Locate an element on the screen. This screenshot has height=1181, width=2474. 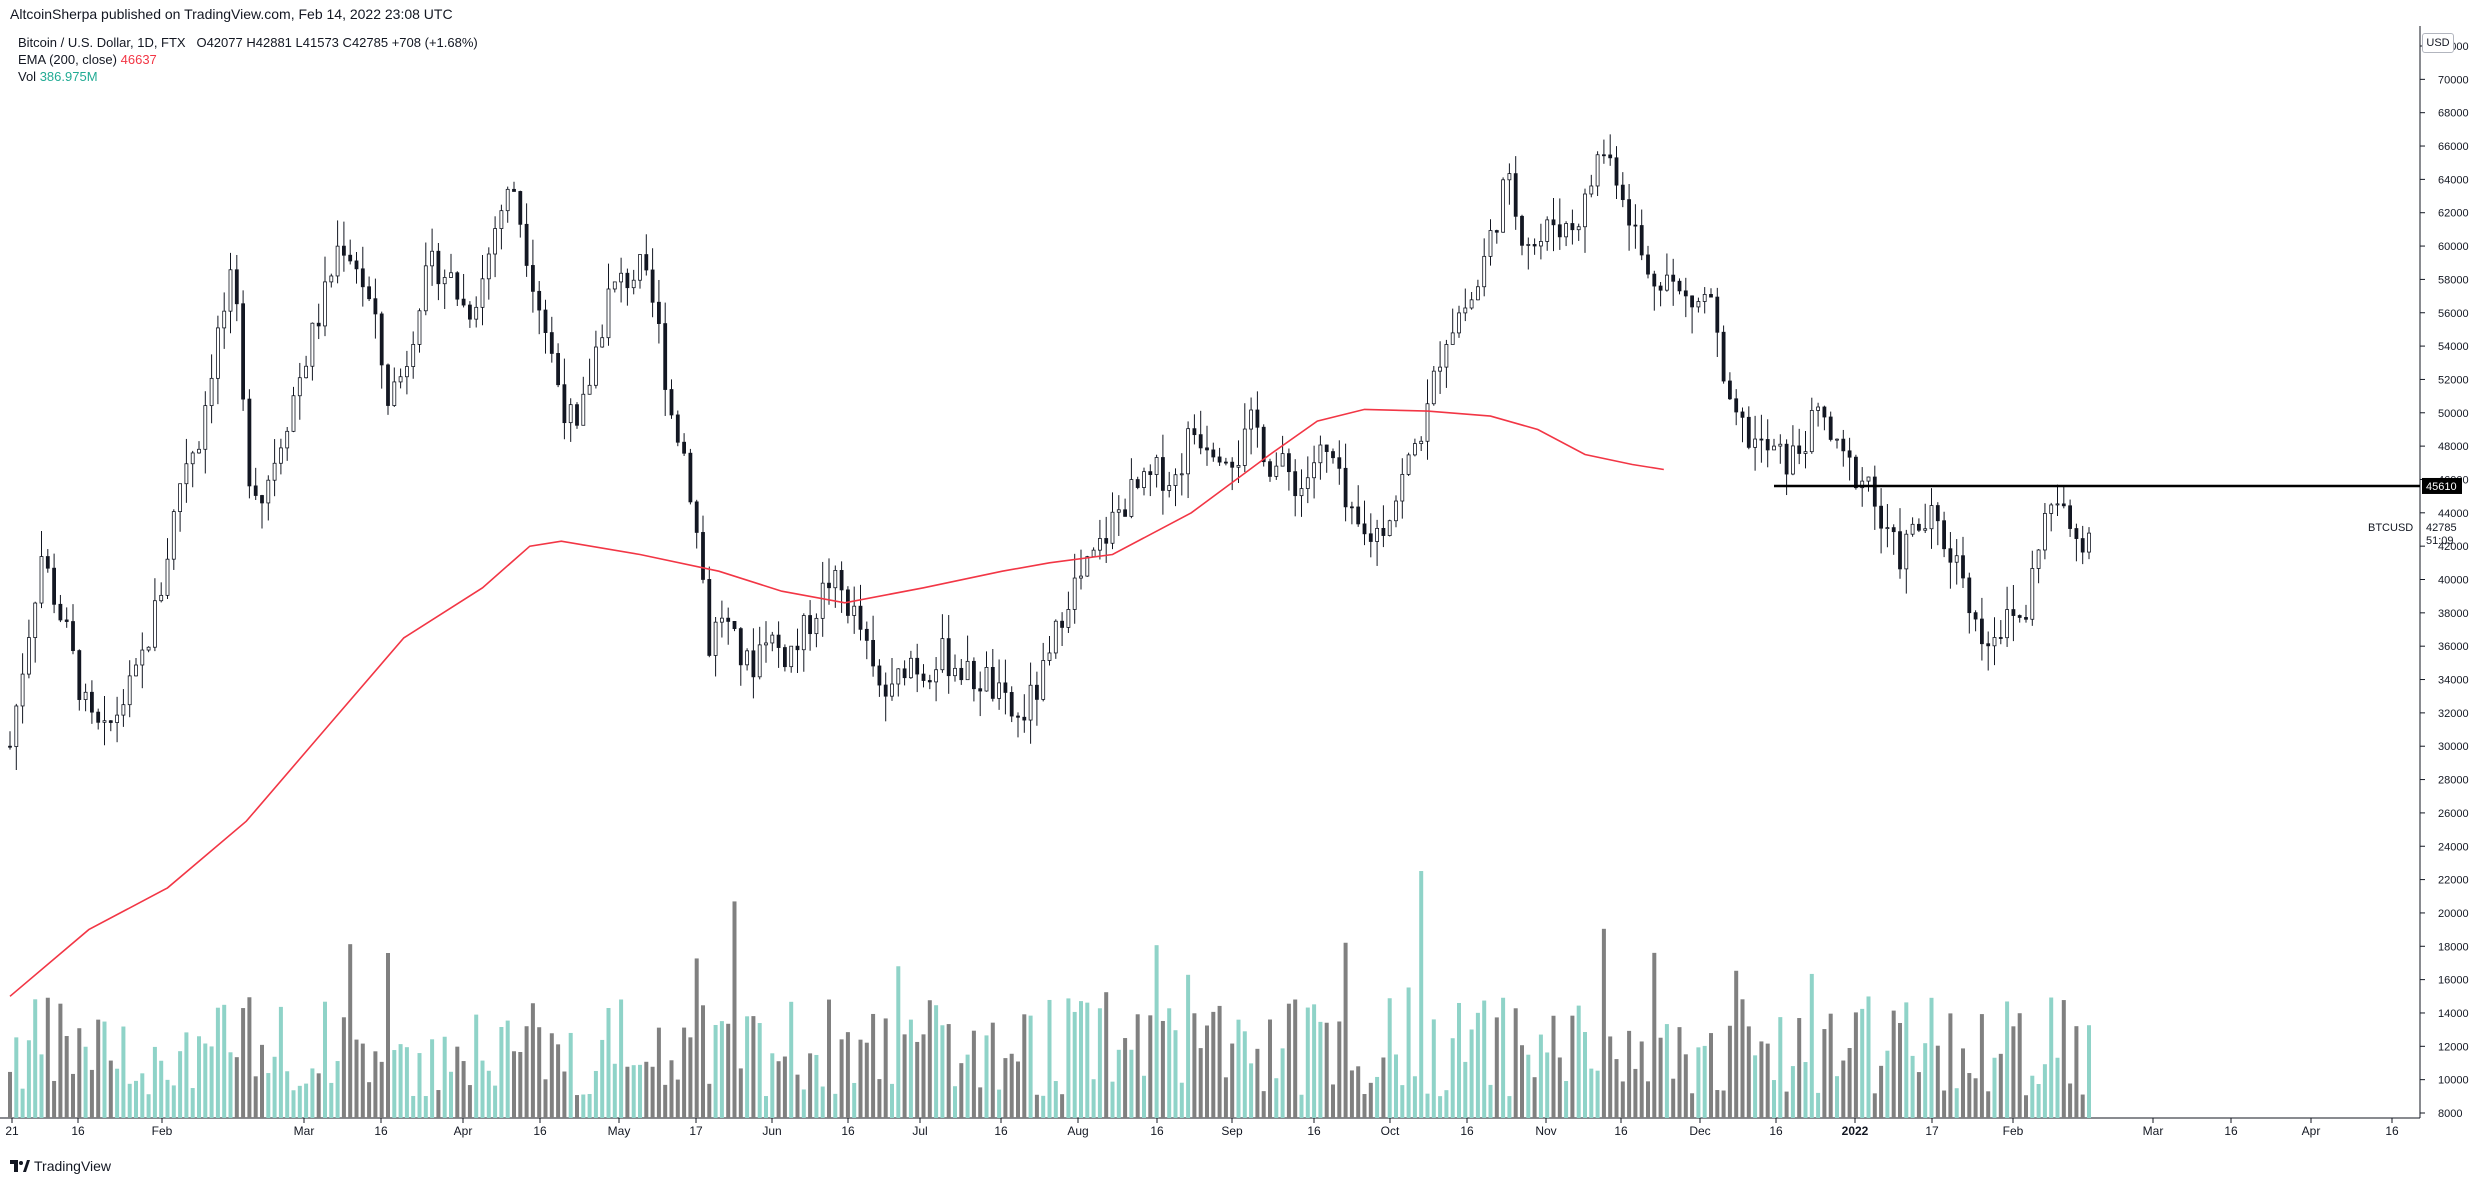
price-tick-label: 48000 is located at coordinates (2453, 447).